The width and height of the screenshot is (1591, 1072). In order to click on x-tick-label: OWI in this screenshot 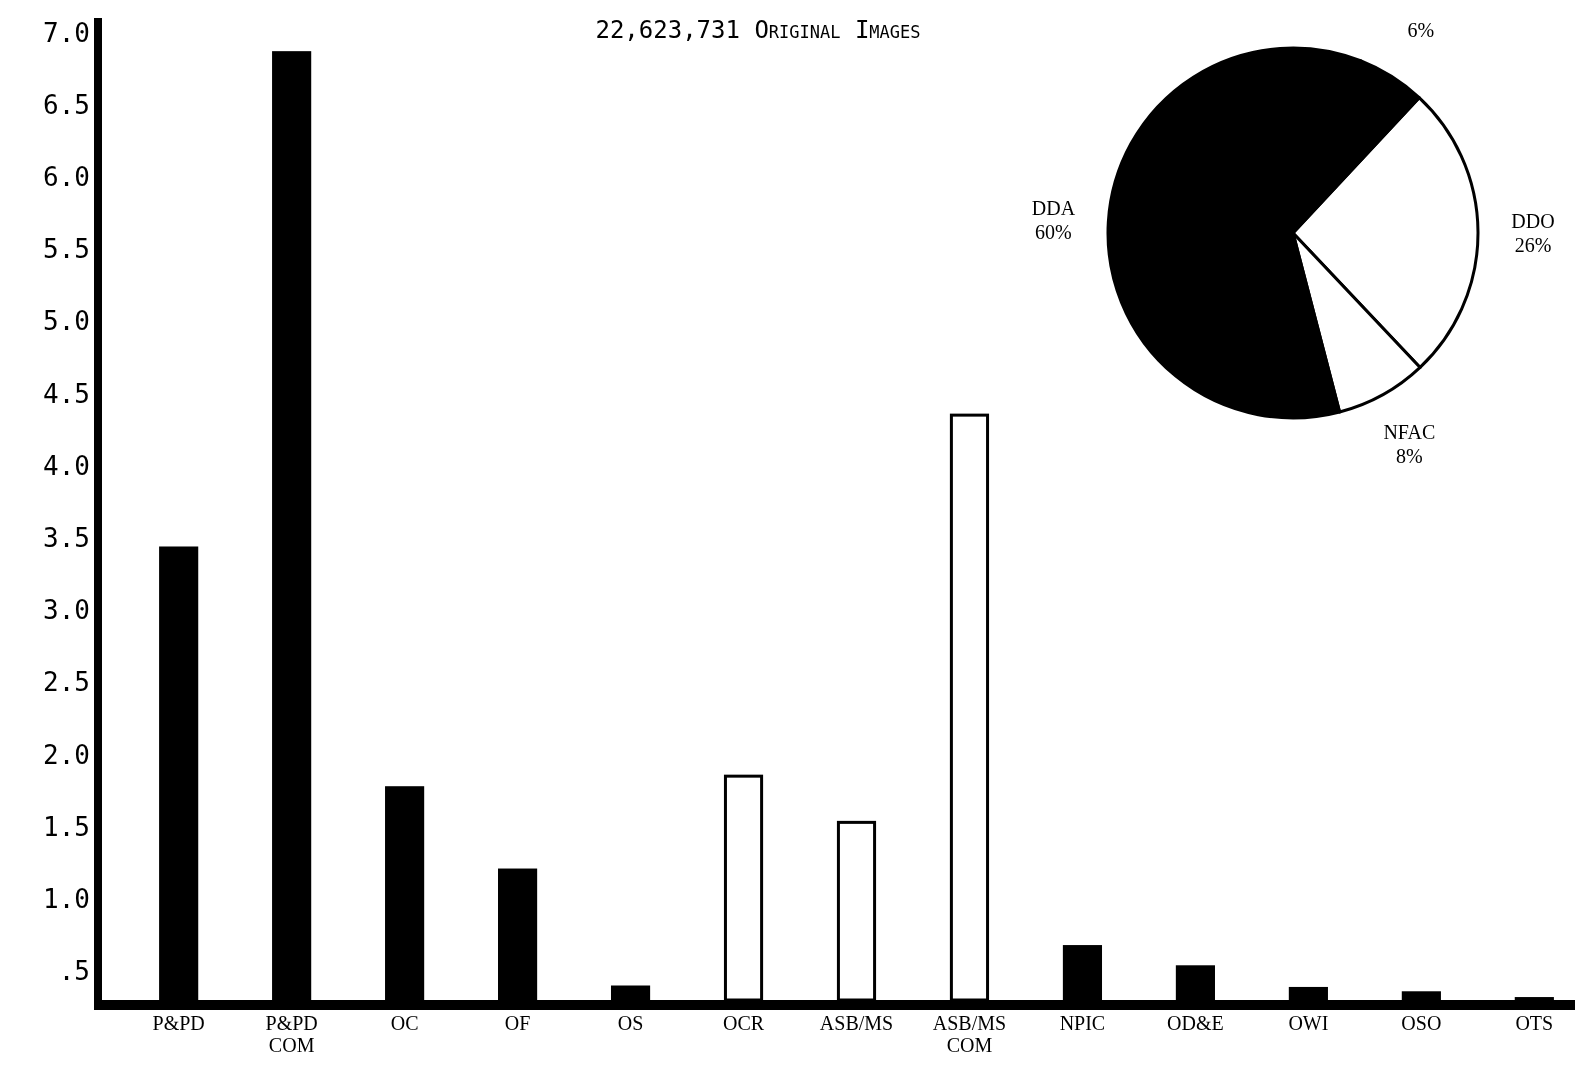, I will do `click(1308, 1023)`.